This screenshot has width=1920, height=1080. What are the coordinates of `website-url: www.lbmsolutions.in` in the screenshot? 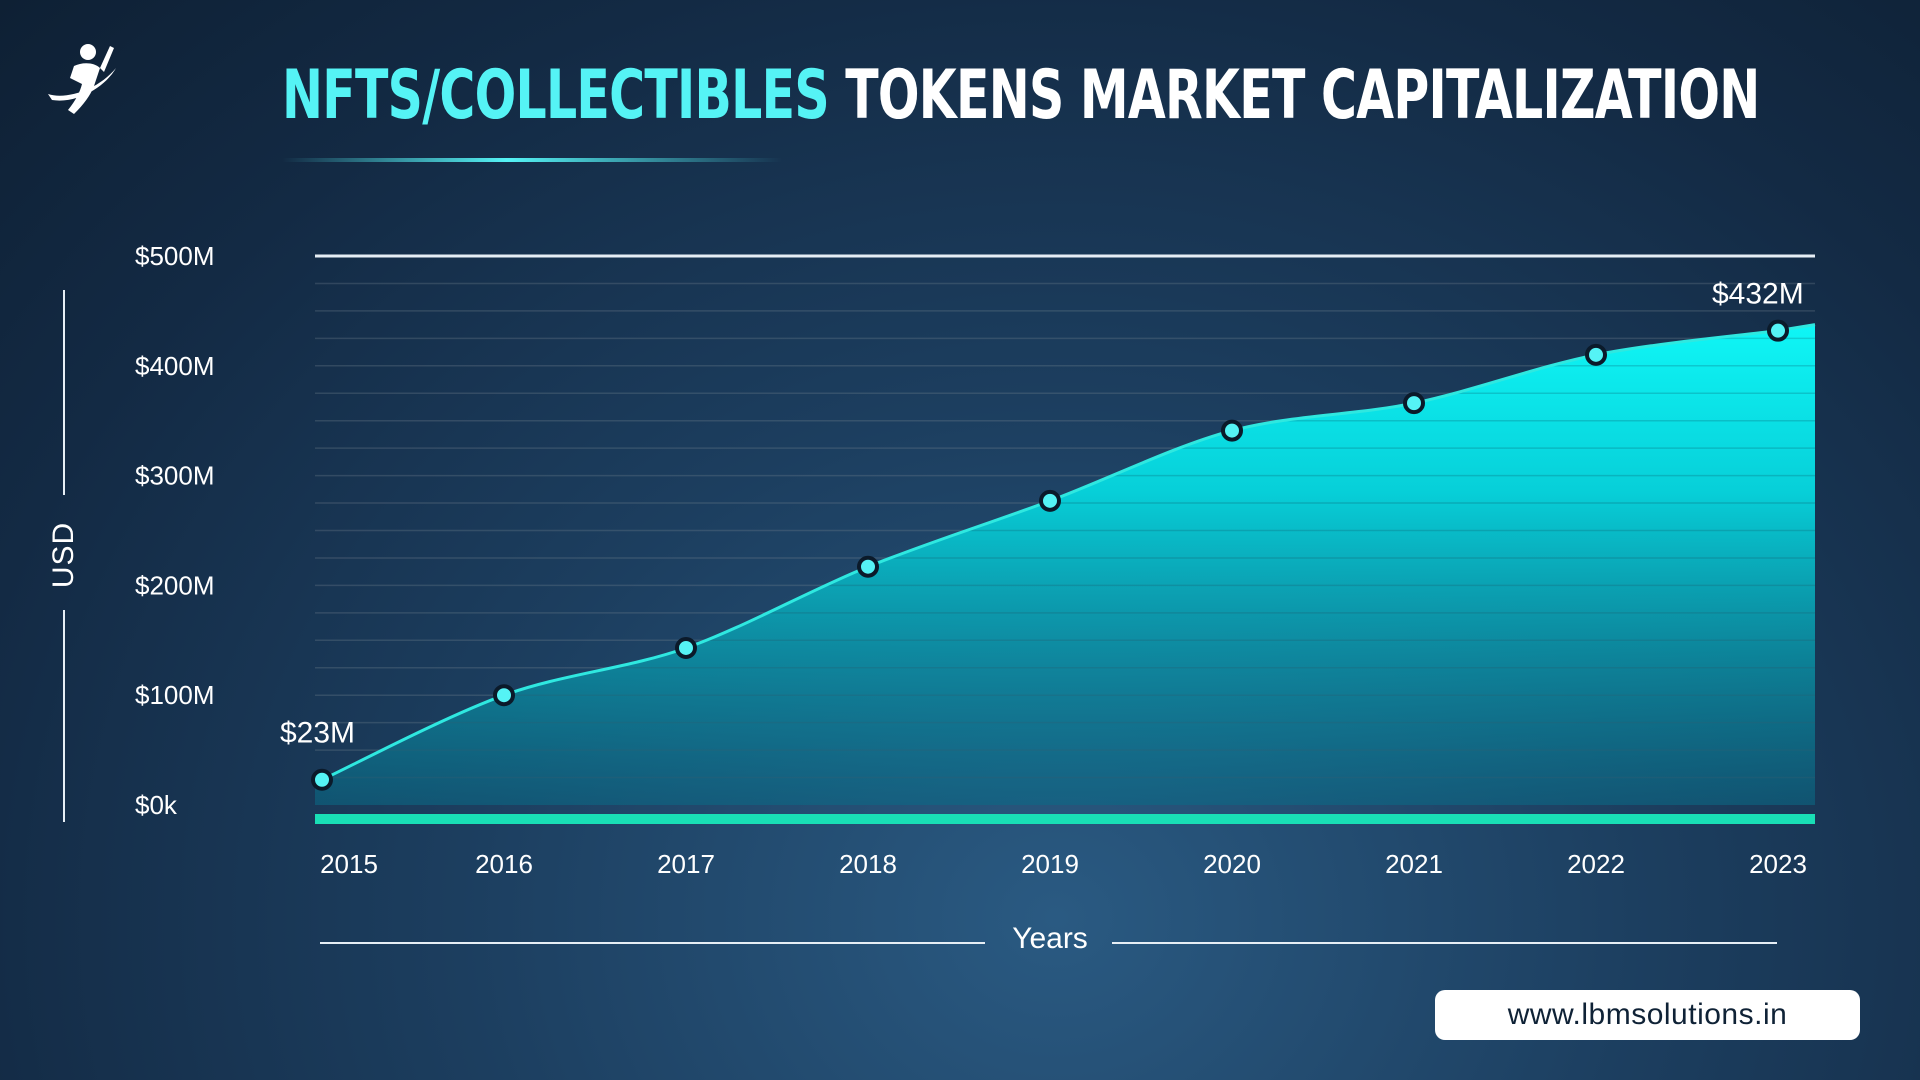 It's located at (1647, 1014).